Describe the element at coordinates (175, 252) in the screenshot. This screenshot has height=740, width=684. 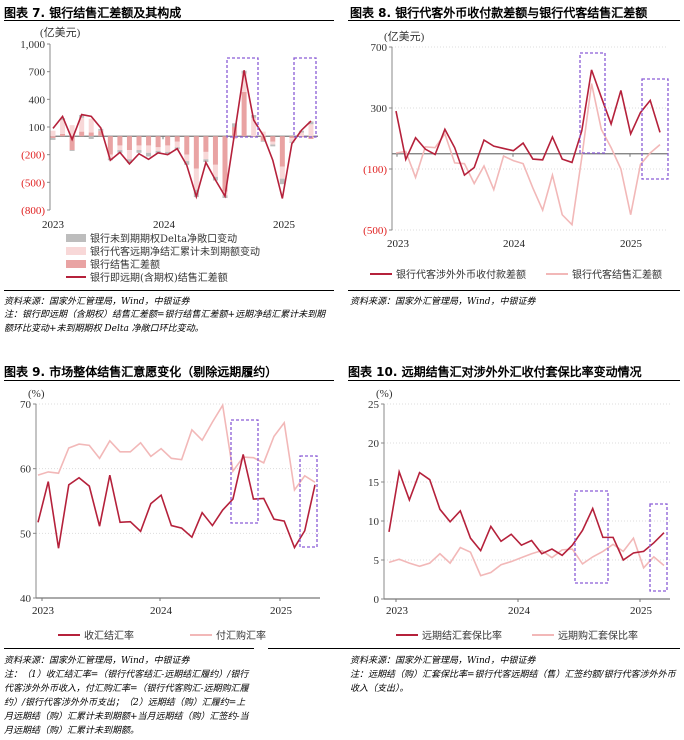
I see `legend-label: 银行代客远期净结汇累计未到期额变动` at that location.